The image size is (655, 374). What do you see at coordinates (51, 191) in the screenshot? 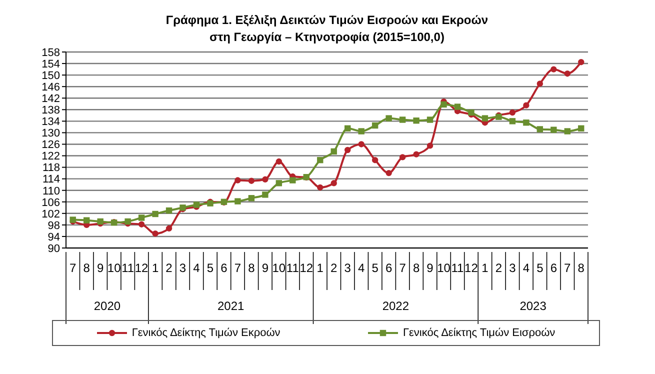
I see `y-tick-label: 110` at bounding box center [51, 191].